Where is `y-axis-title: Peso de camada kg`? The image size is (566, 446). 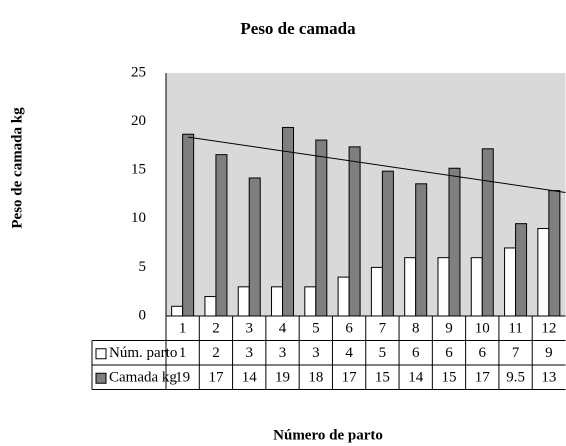 y-axis-title: Peso de camada kg is located at coordinates (17, 168).